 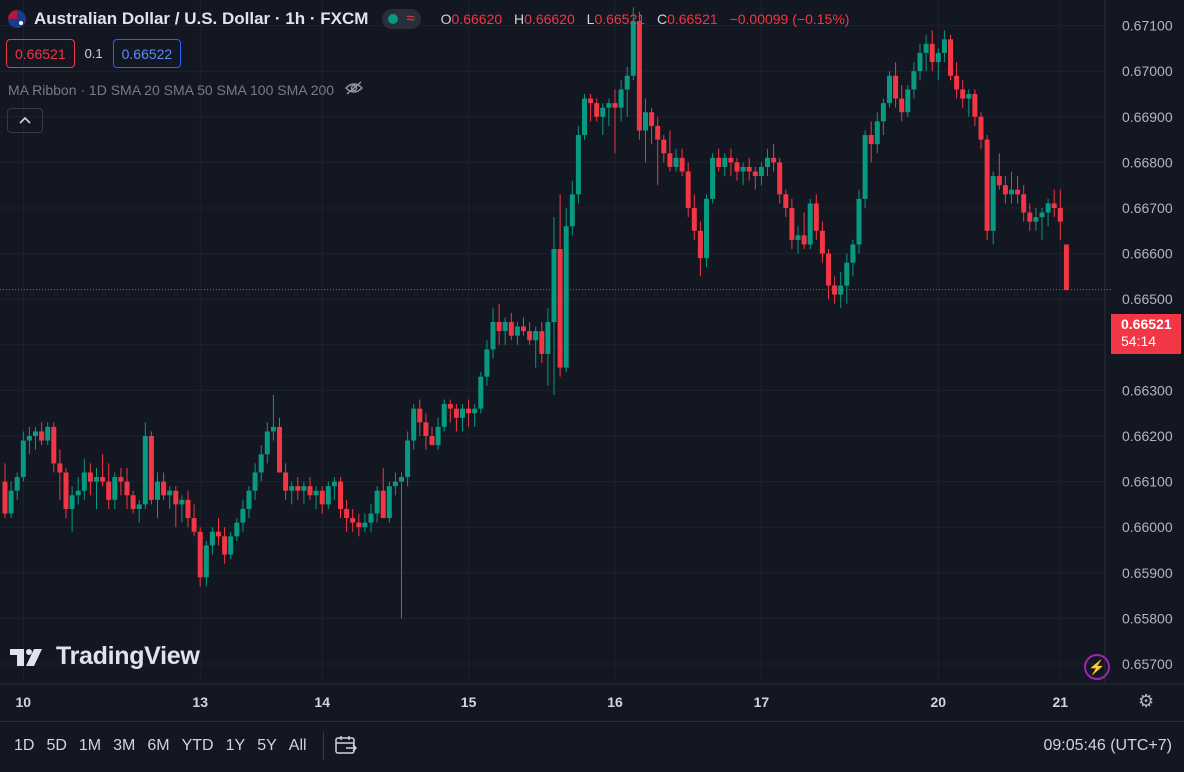 What do you see at coordinates (939, 702) in the screenshot?
I see `time-tick-label: 20` at bounding box center [939, 702].